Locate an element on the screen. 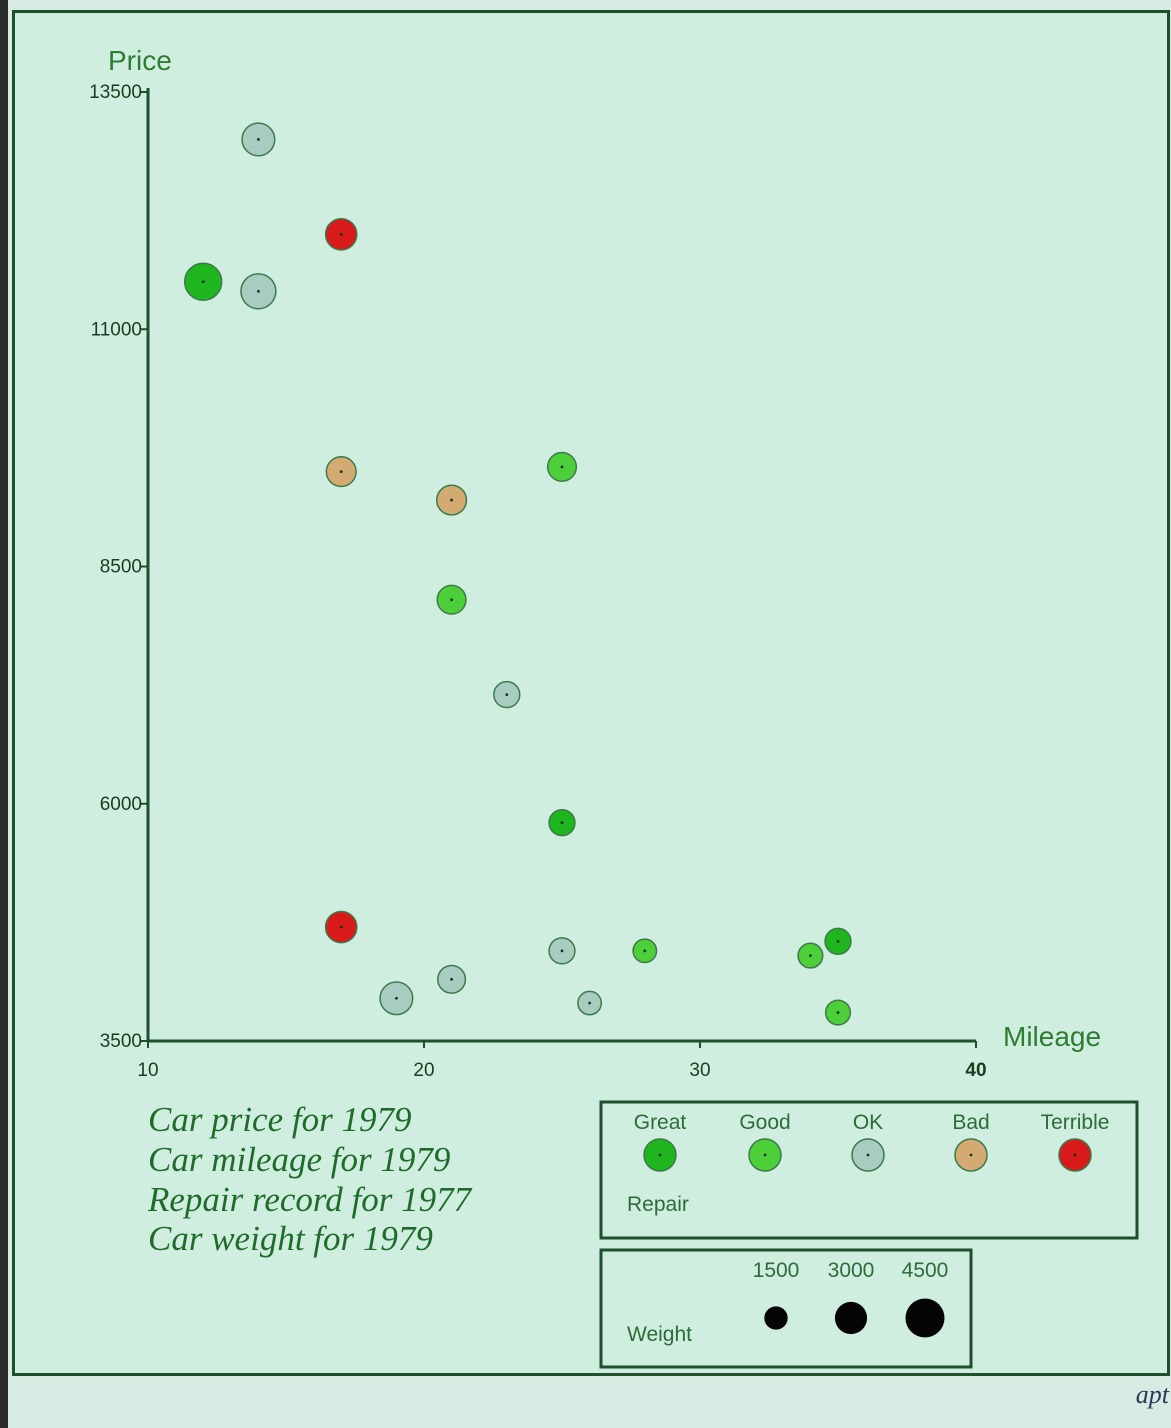 Image resolution: width=1171 pixels, height=1428 pixels. x-tick-label: 40 is located at coordinates (975, 1070).